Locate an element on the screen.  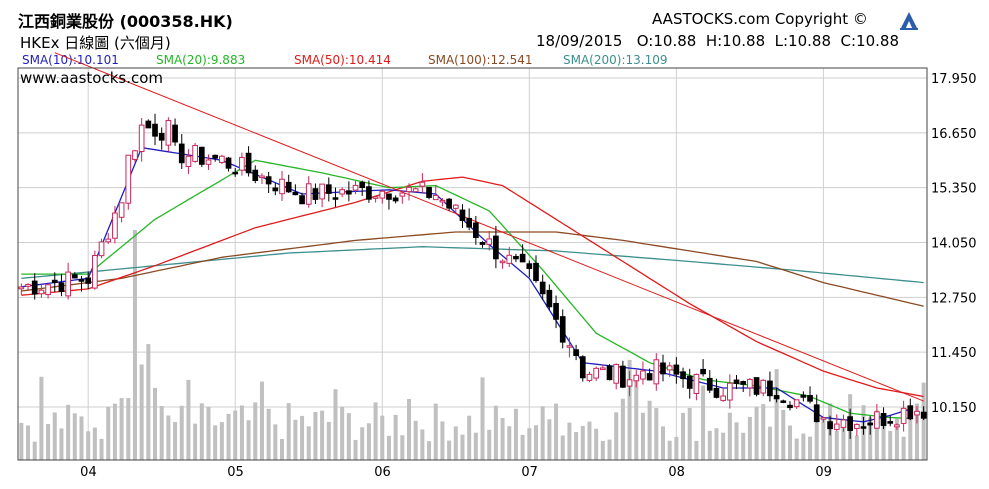
watermark-text: www.aastocks.com is located at coordinates (92, 78).